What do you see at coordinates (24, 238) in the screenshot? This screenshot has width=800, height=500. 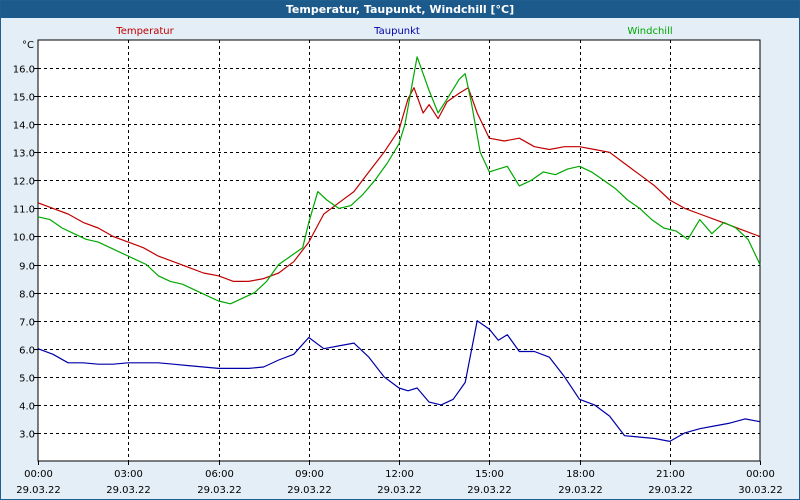 I see `y-tick-label: 10.0` at bounding box center [24, 238].